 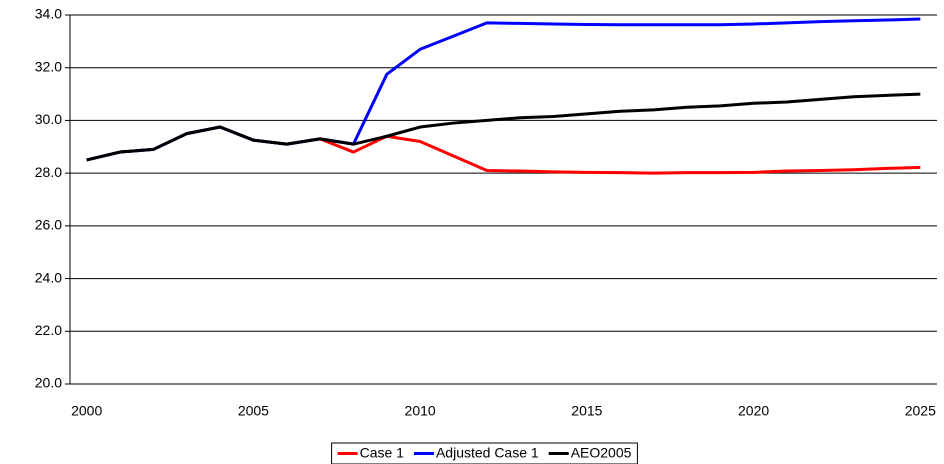 What do you see at coordinates (48, 330) in the screenshot?
I see `y-tick-label: 22.0` at bounding box center [48, 330].